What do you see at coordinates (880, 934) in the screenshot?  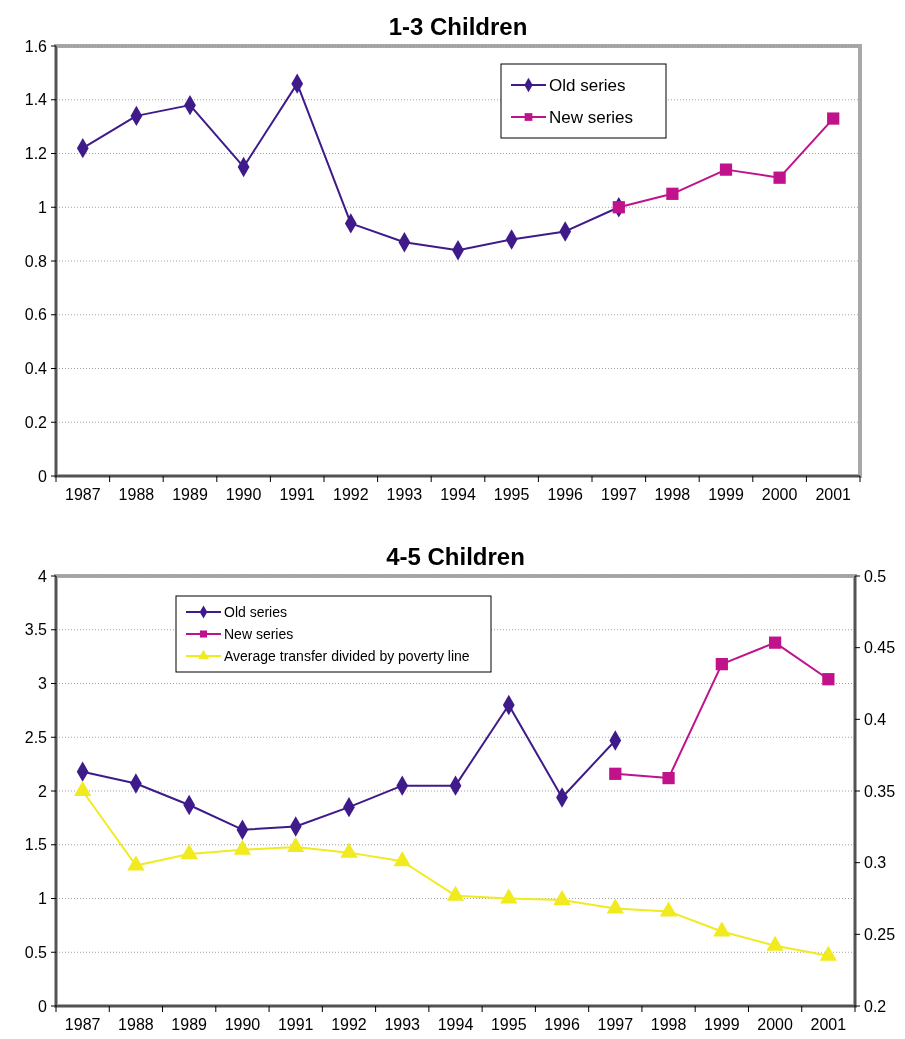 I see `y2-tick-label: 0.25` at bounding box center [880, 934].